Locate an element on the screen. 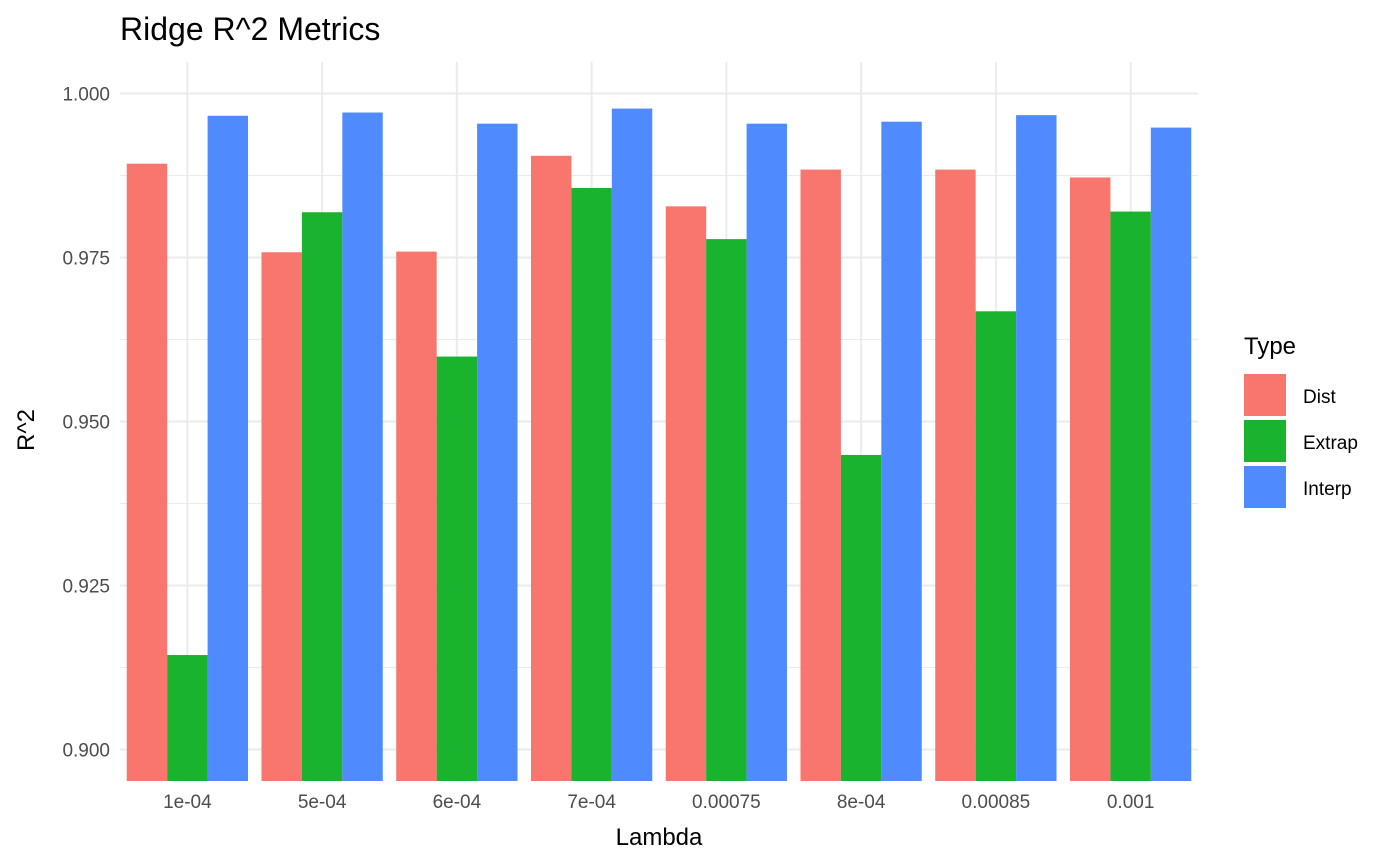  y-tick-label: 1.000 is located at coordinates (86, 94).